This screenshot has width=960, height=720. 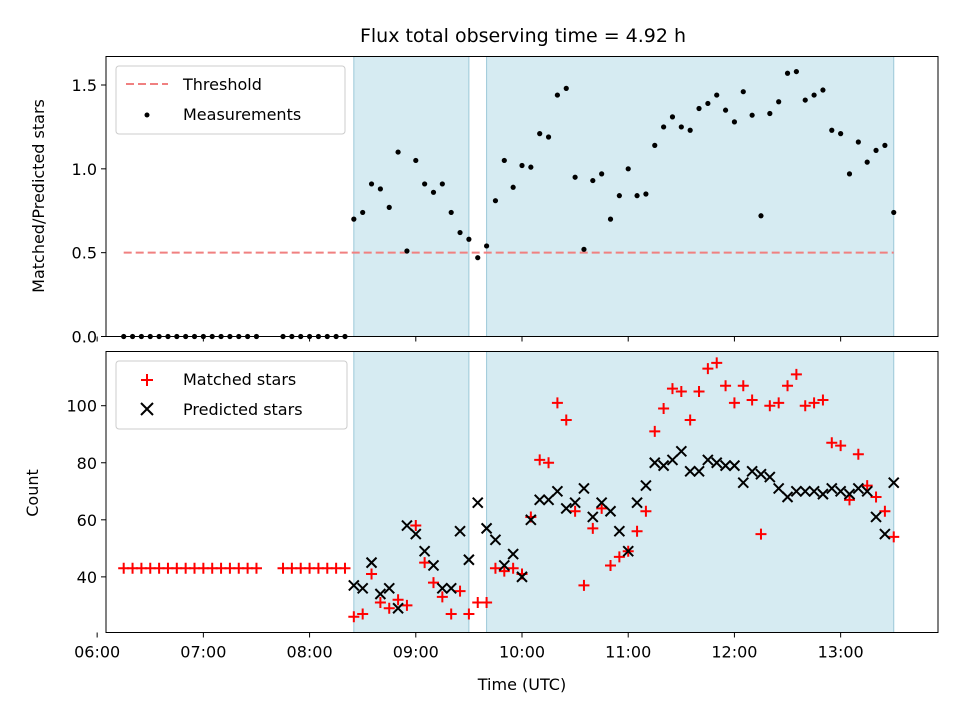 What do you see at coordinates (147, 115) in the screenshot?
I see `legend-measurements-swatch` at bounding box center [147, 115].